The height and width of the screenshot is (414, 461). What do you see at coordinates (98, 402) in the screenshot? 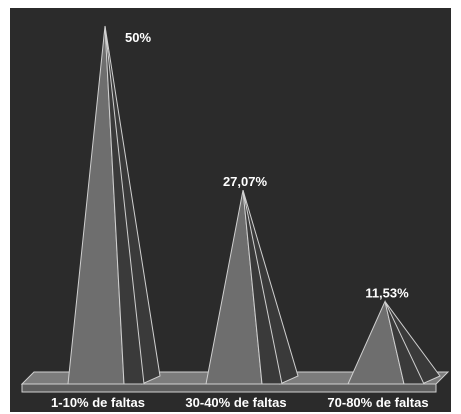
I see `tick-label-1: 1-10% de faltas` at bounding box center [98, 402].